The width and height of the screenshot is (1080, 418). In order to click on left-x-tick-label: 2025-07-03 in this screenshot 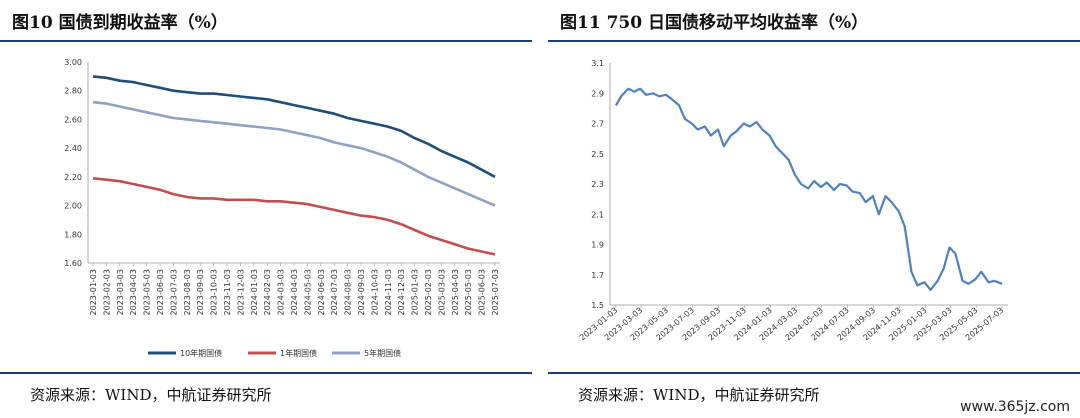, I will do `click(495, 292)`.